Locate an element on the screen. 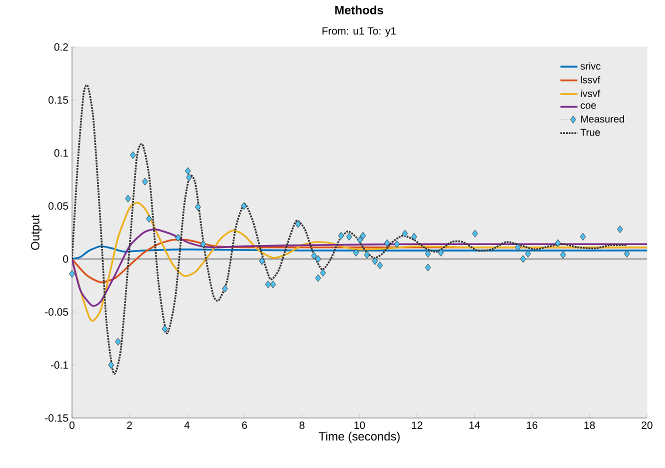 The width and height of the screenshot is (665, 468). legend-label: lssvf is located at coordinates (590, 80).